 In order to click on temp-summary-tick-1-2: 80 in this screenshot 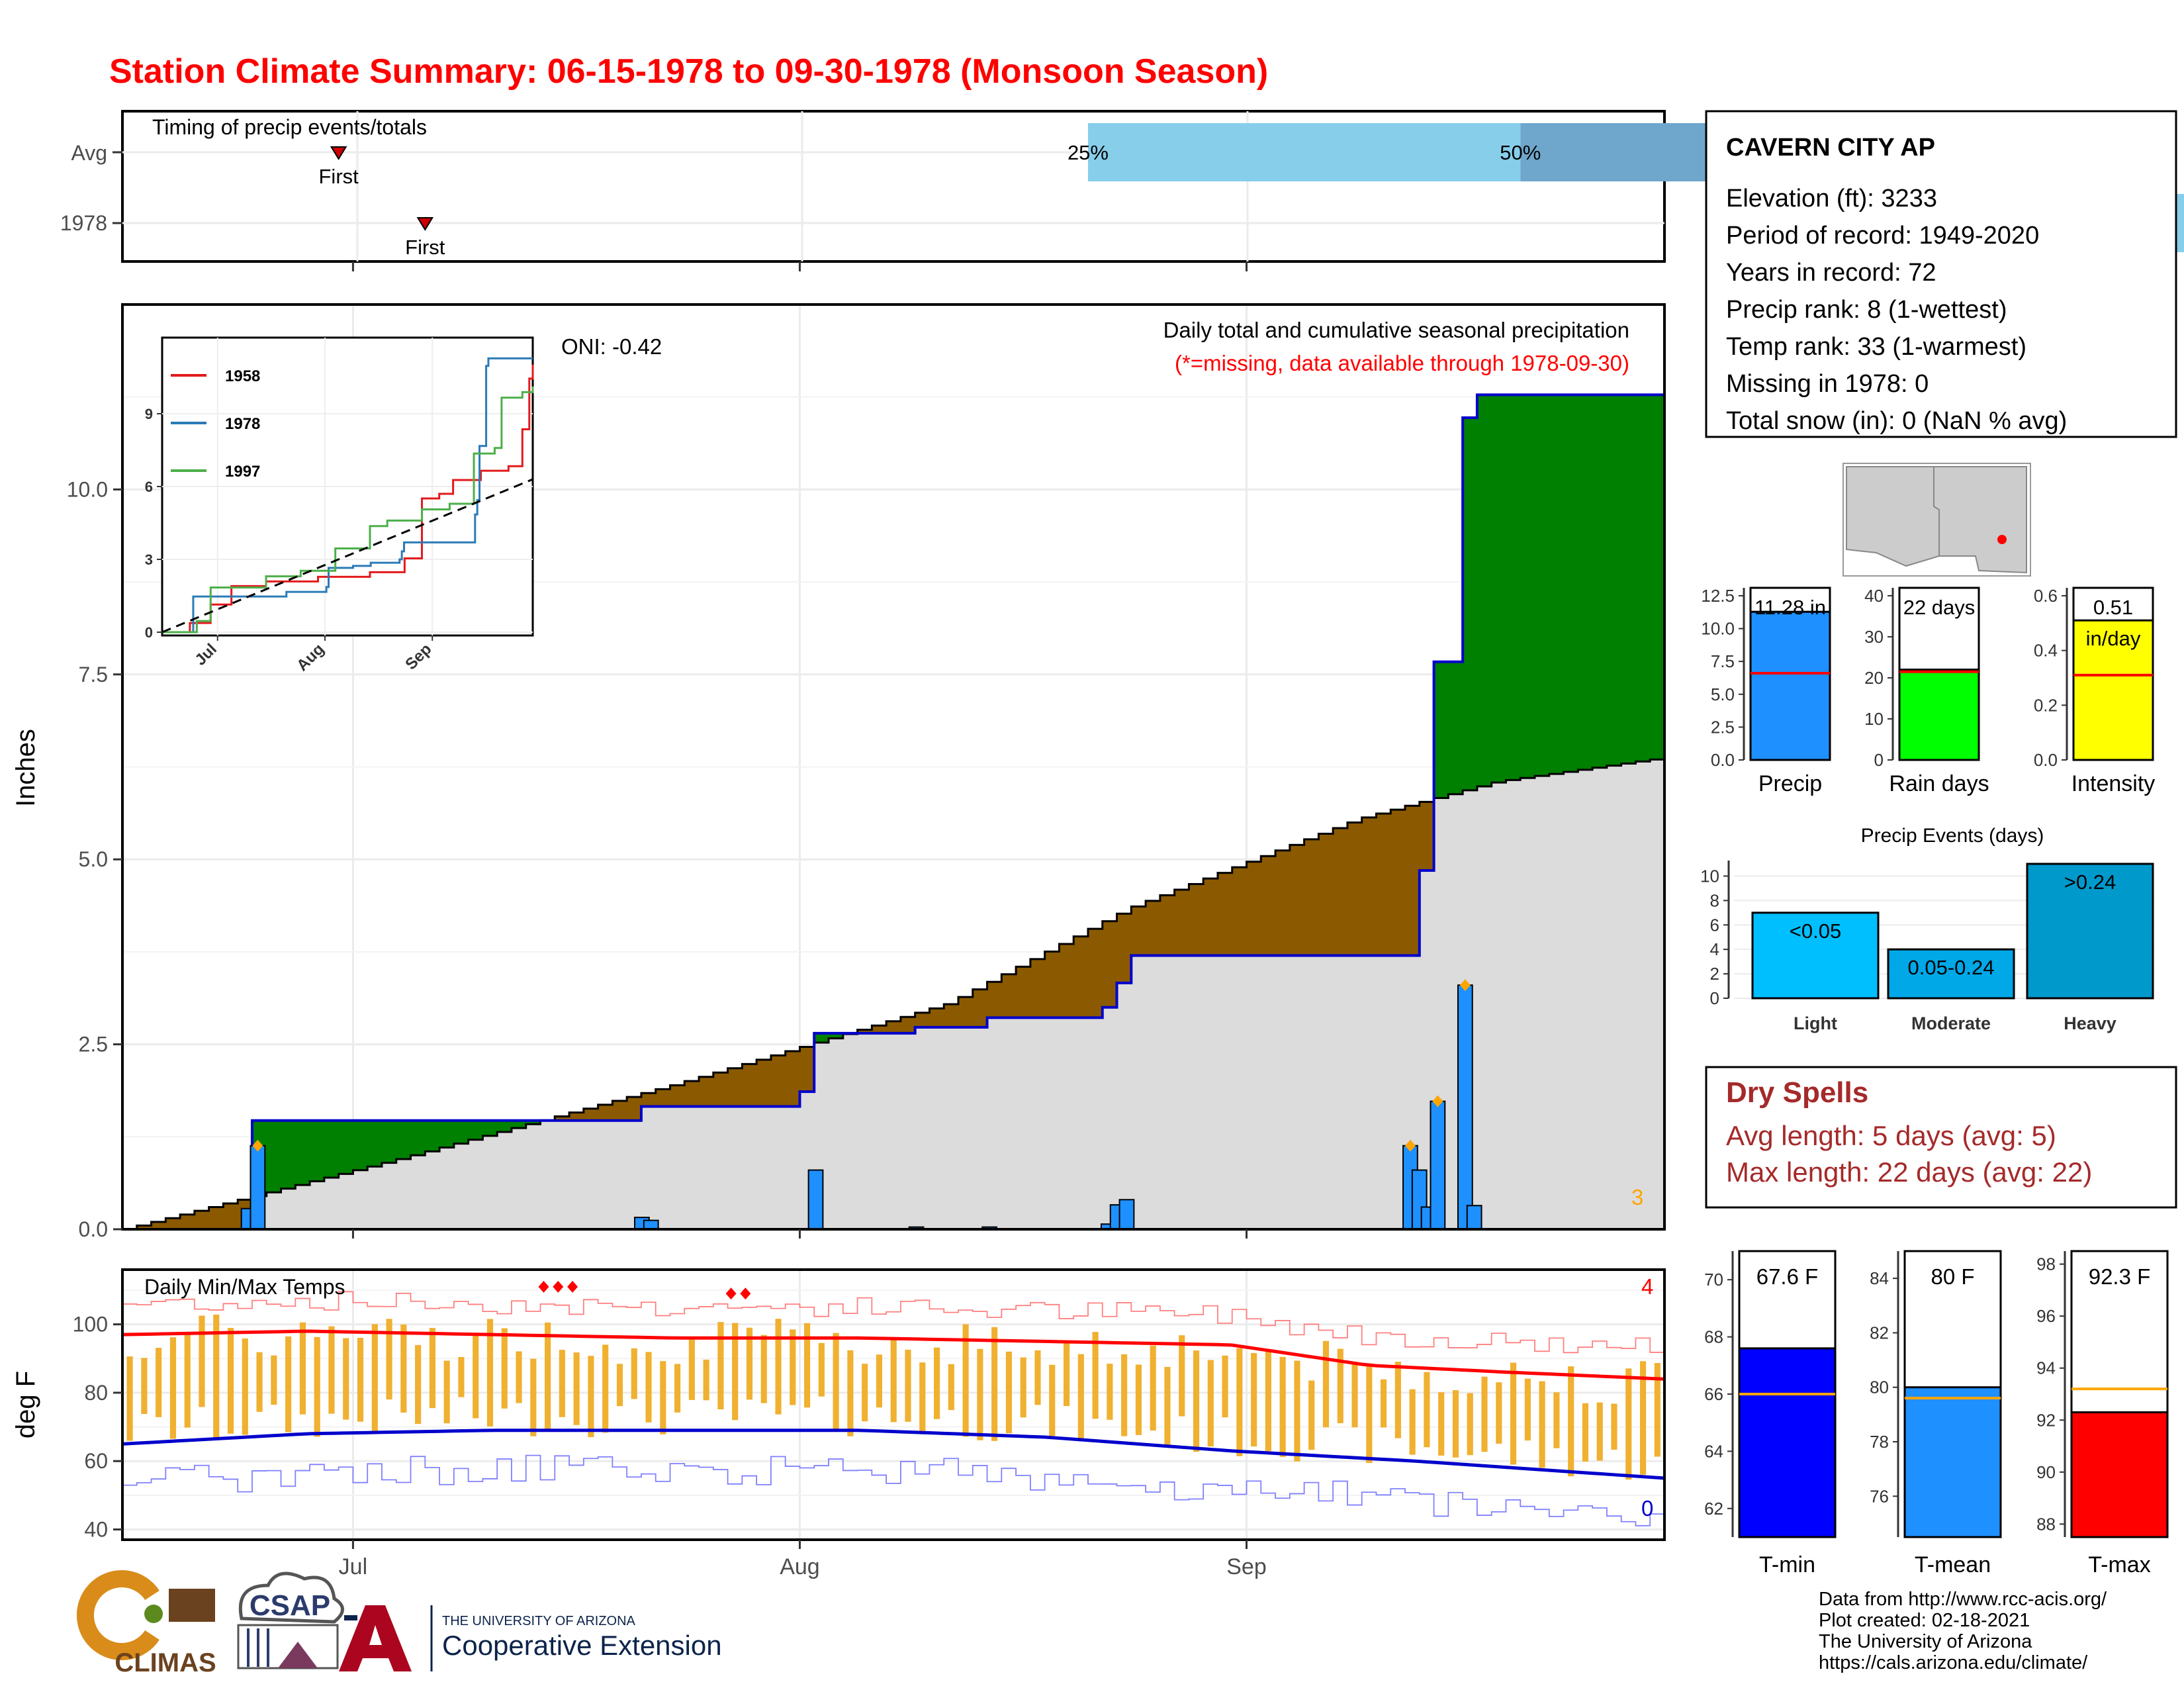, I will do `click(1880, 1387)`.